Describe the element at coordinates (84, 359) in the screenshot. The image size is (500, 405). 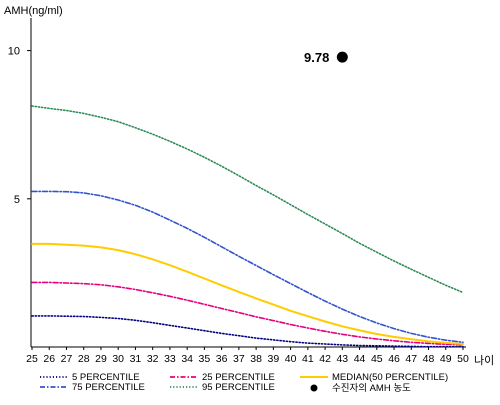
I see `x-tick-label: 28` at that location.